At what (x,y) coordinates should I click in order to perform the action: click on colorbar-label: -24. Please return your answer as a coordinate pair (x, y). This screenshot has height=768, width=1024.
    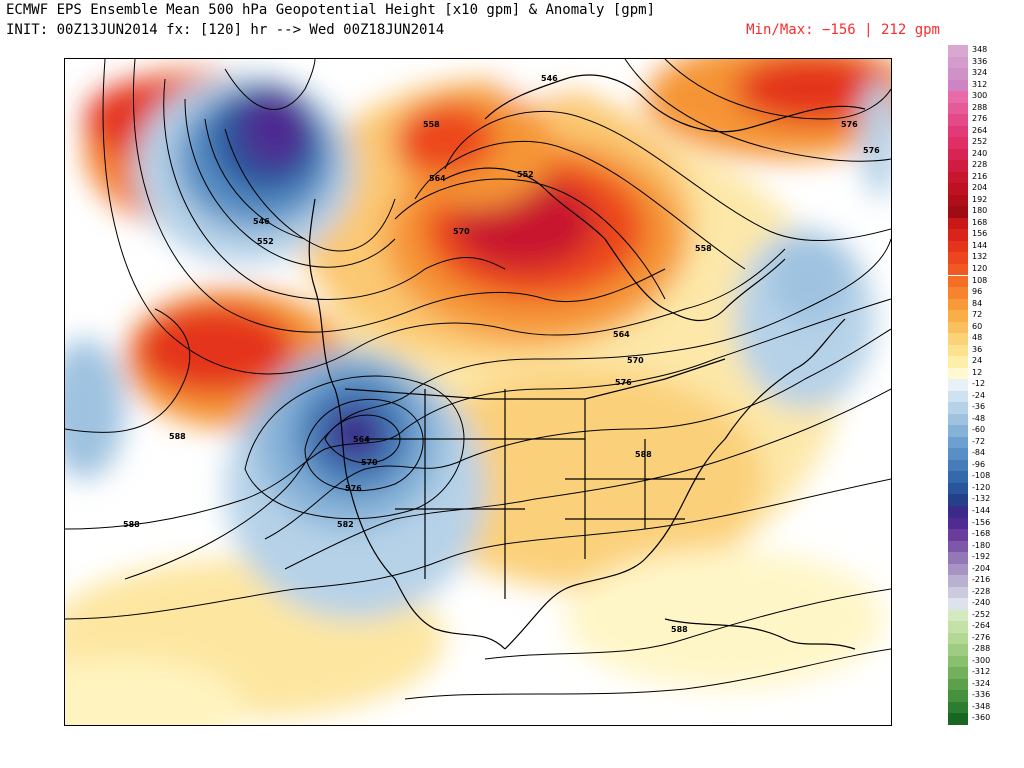
    Looking at the image, I should click on (979, 395).